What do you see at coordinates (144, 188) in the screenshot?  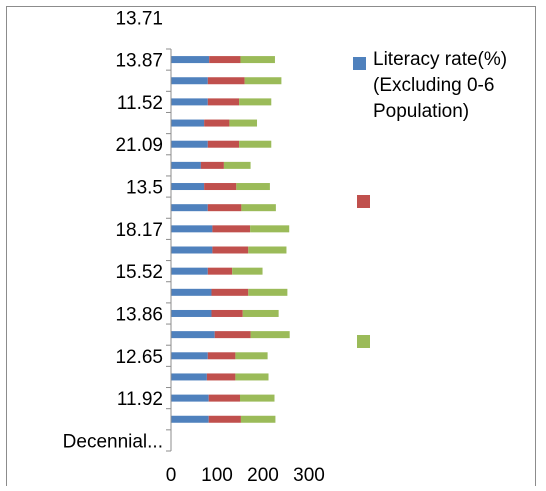 I see `y-tick-label-6: 13.5` at bounding box center [144, 188].